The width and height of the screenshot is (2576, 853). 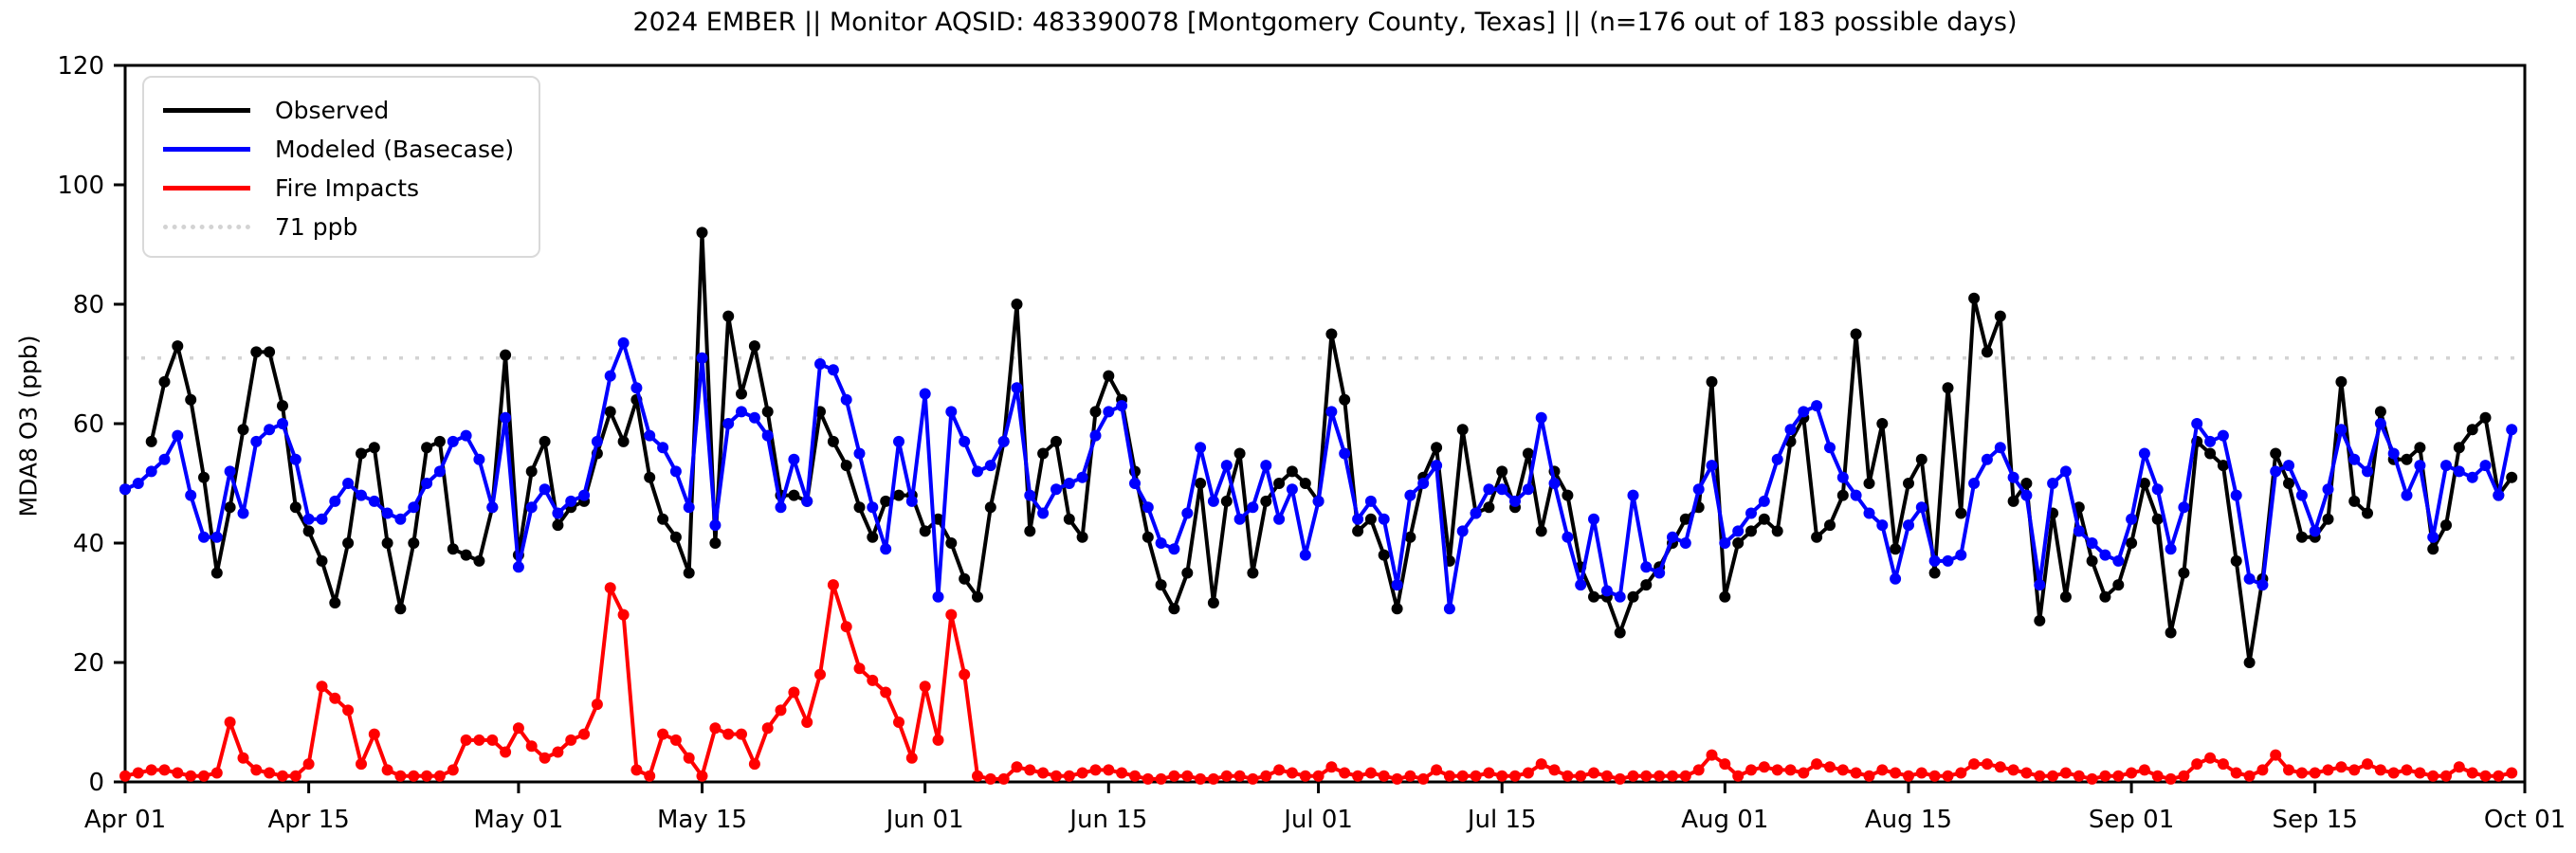 What do you see at coordinates (88, 663) in the screenshot?
I see `y-tick-label: 20` at bounding box center [88, 663].